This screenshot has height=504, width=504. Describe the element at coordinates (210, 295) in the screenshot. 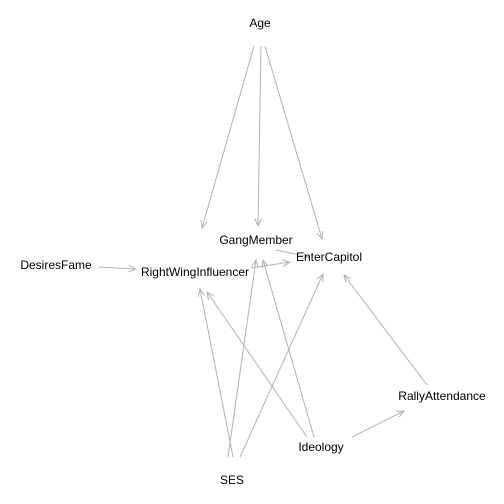

I see `edge-ideology-to-right-wing-influencer-arrowhead` at that location.